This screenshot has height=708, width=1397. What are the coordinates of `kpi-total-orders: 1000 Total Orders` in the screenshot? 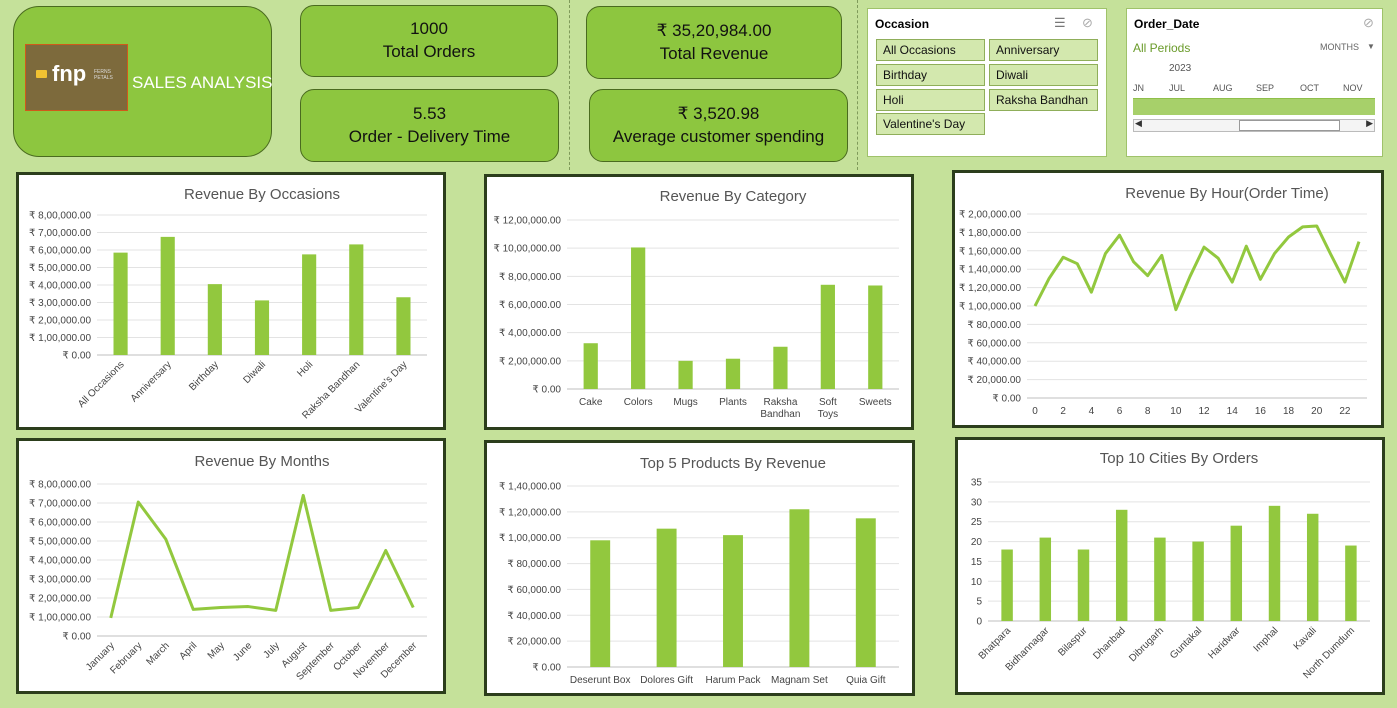 It's located at (429, 41).